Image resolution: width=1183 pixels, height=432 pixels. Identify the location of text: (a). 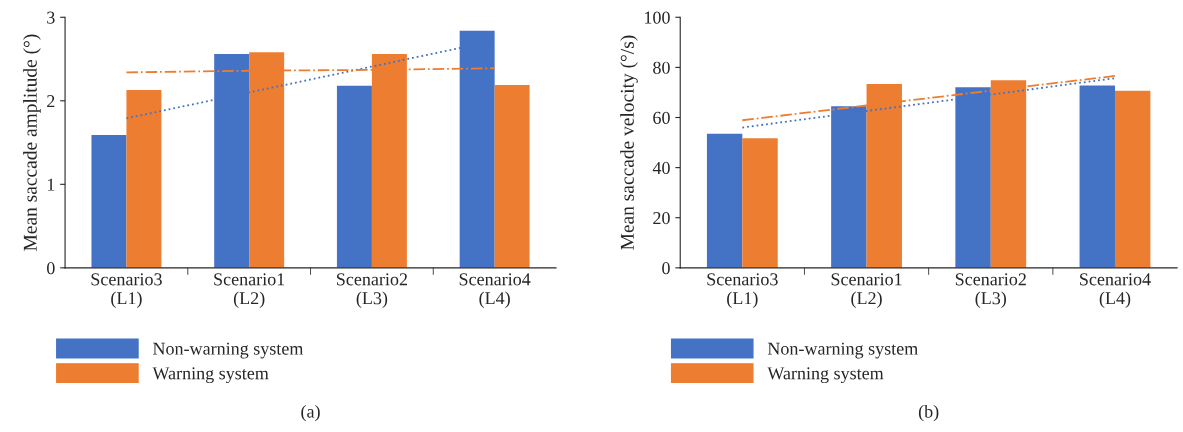
(310, 413).